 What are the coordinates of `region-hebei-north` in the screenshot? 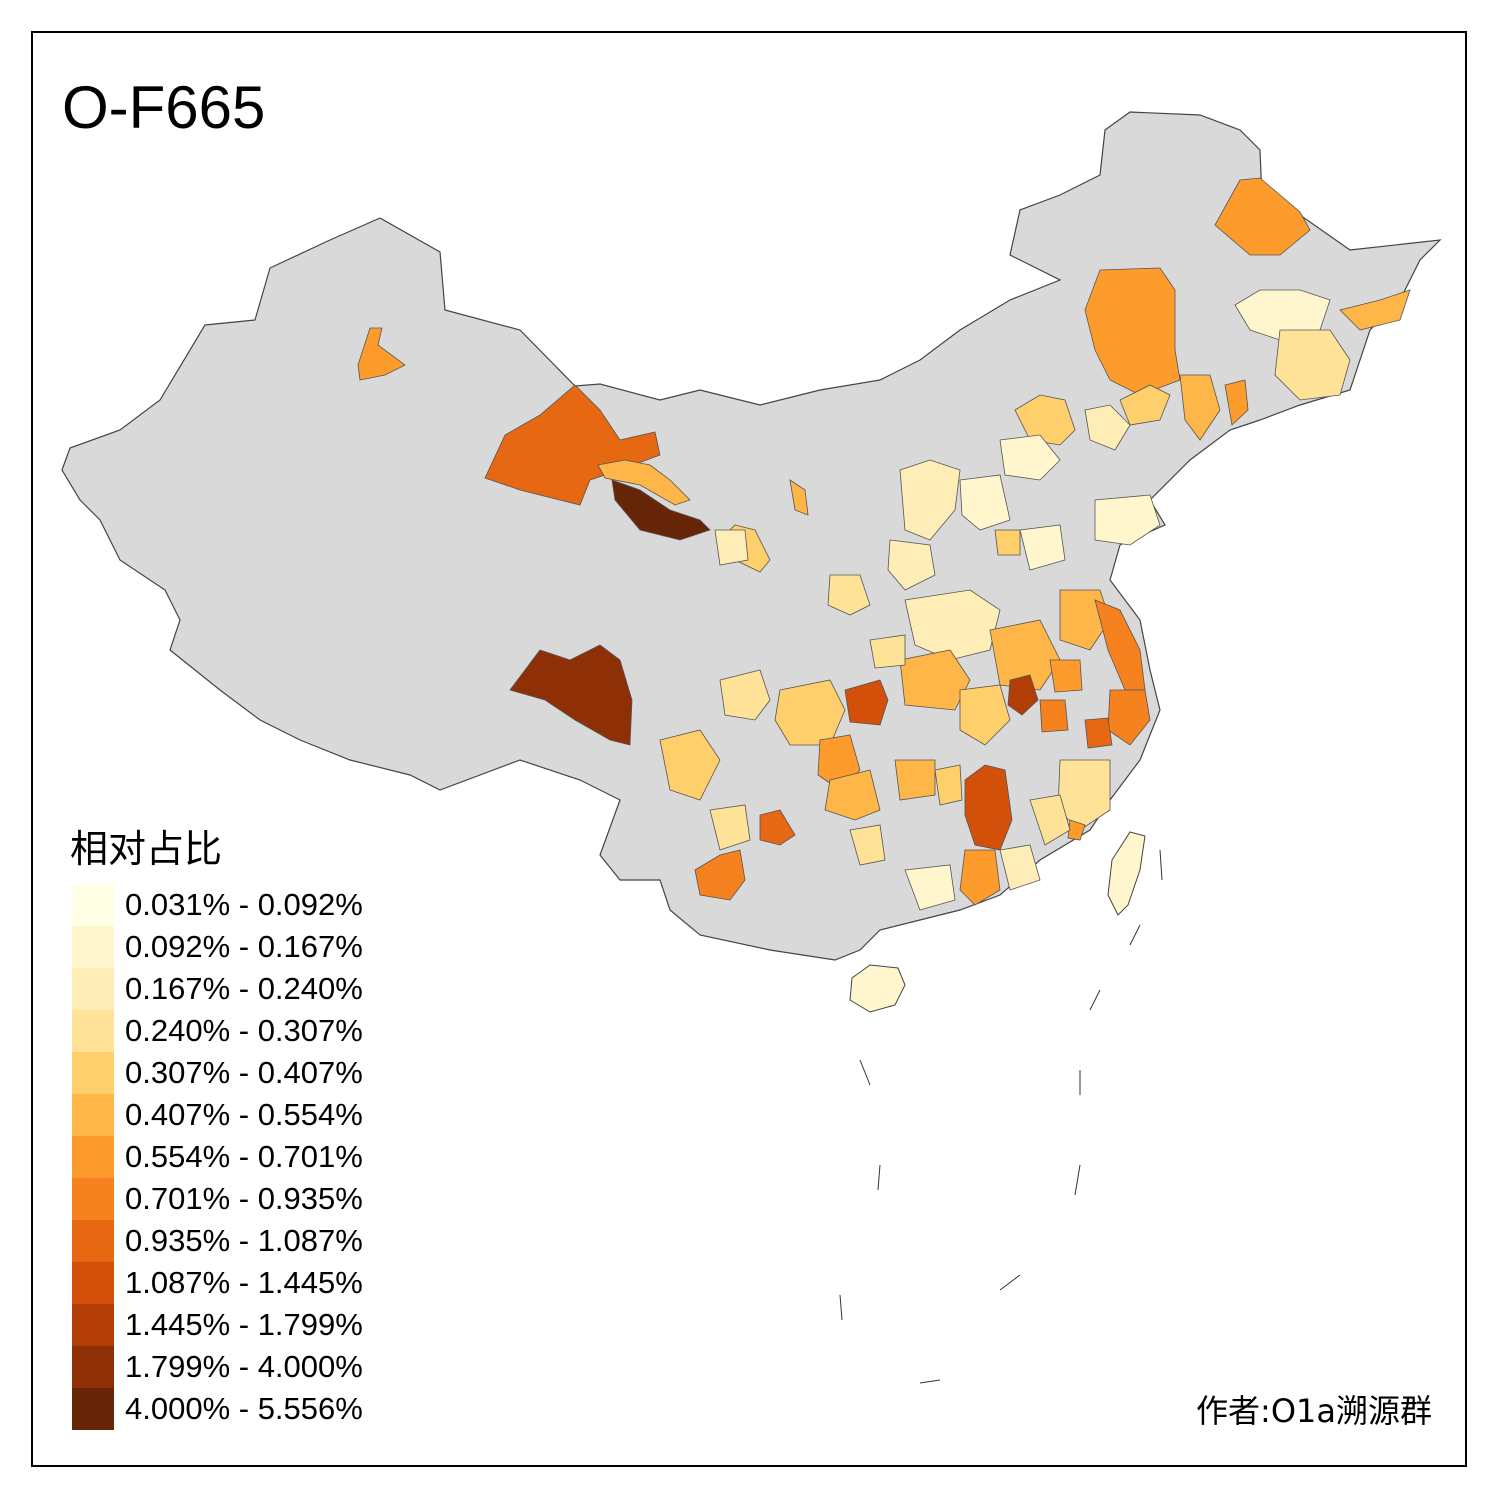 It's located at (1107, 427).